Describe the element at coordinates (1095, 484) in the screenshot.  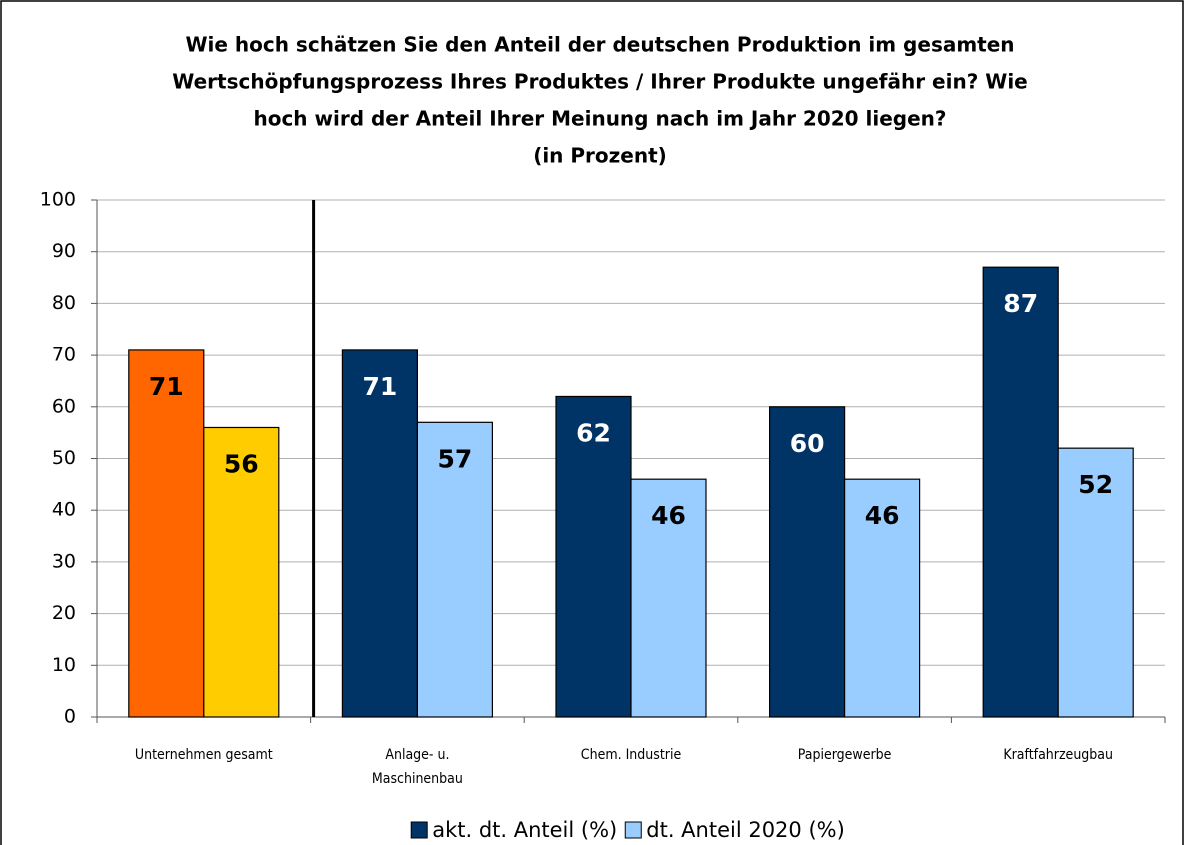
I see `data-label: 52` at that location.